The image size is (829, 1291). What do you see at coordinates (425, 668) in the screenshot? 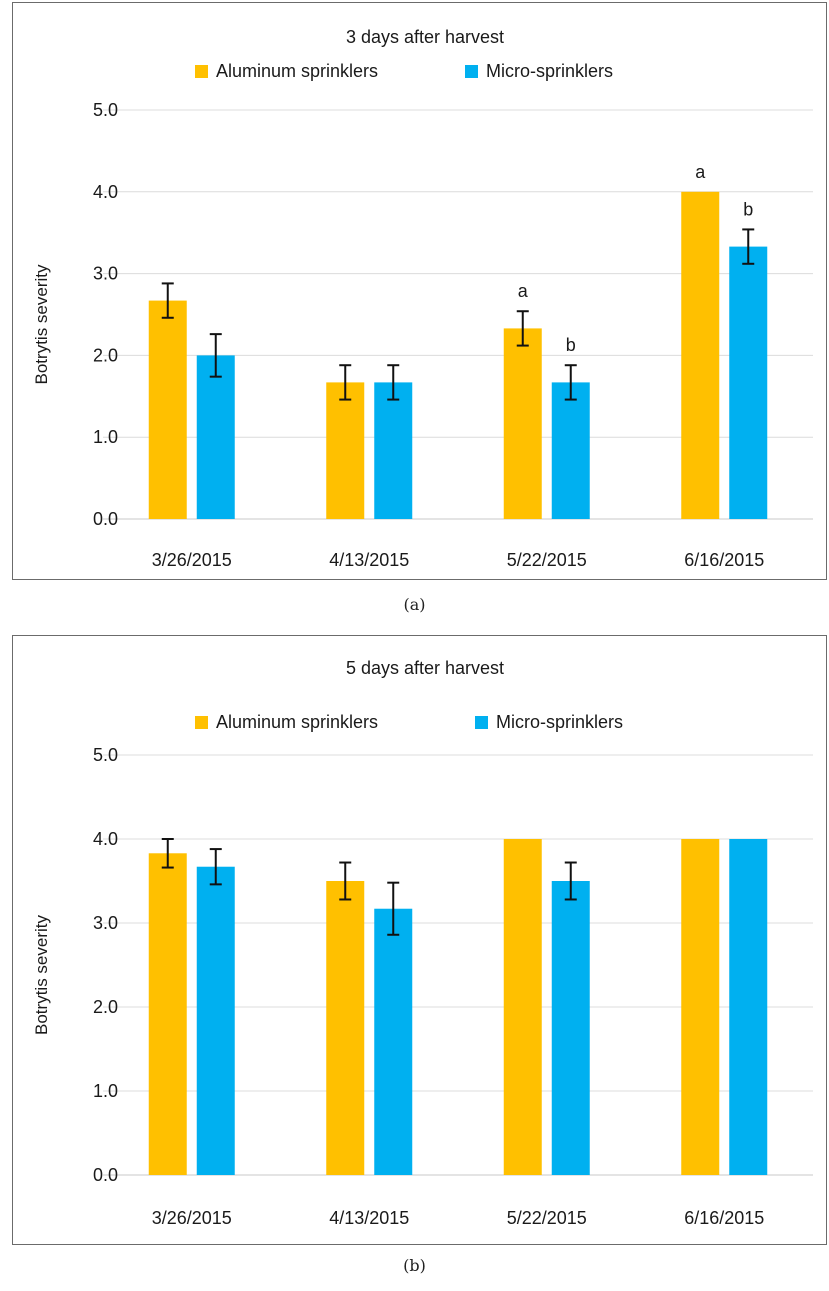
I see `chart-title: 5 days after harvest` at bounding box center [425, 668].